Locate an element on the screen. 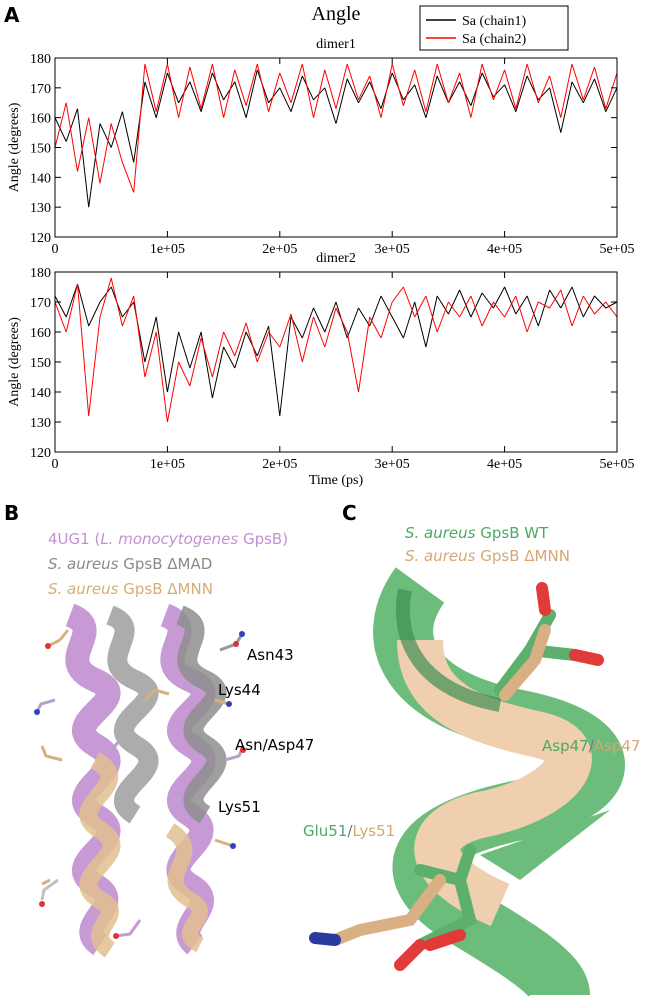 The width and height of the screenshot is (650, 996). chart-title: Angle is located at coordinates (336, 14).